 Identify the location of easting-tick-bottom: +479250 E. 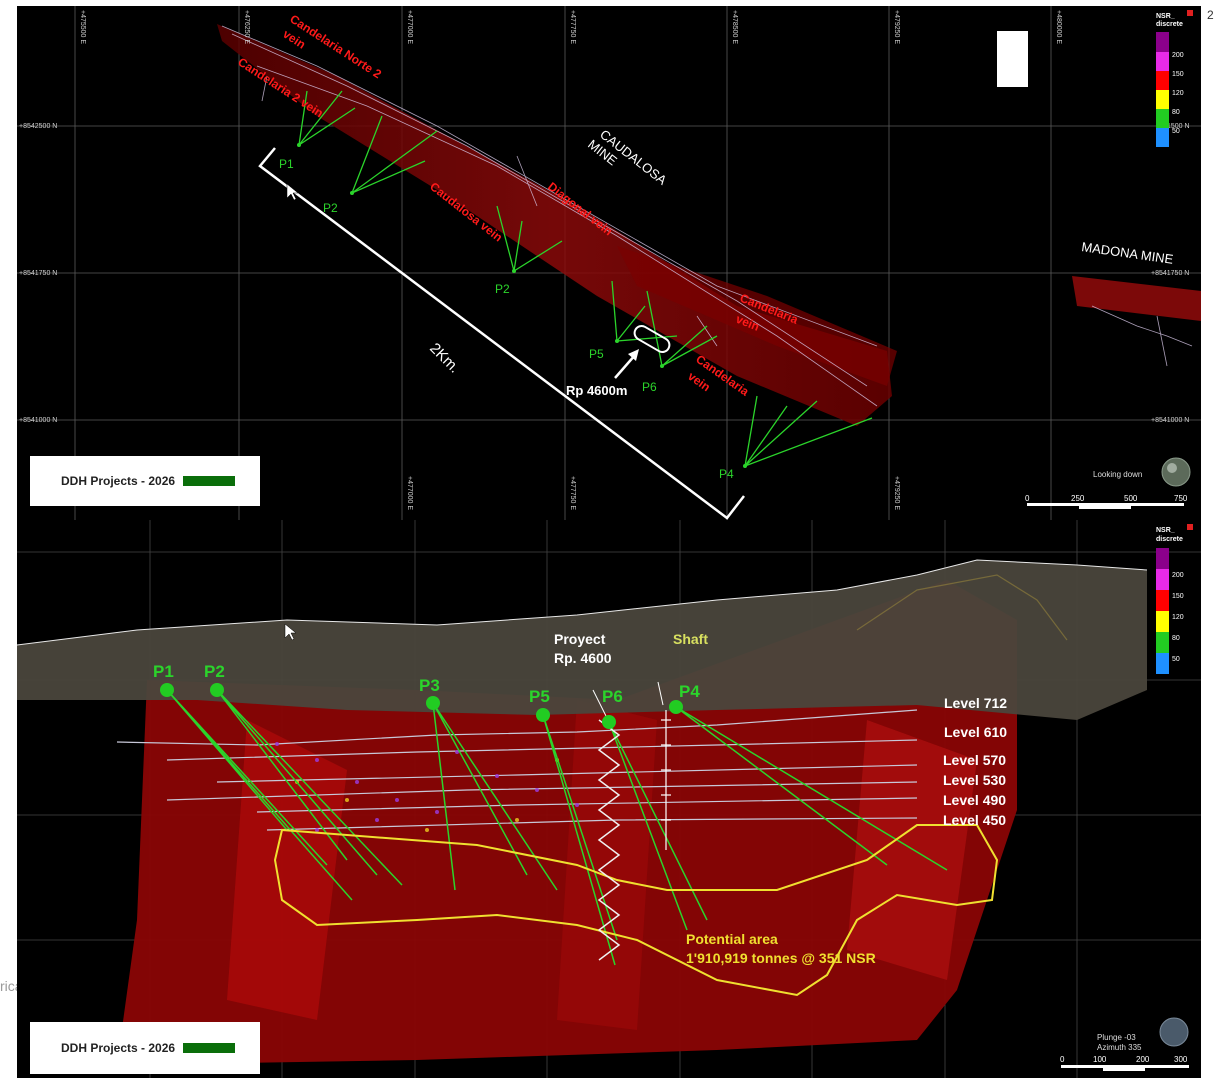
(896, 493).